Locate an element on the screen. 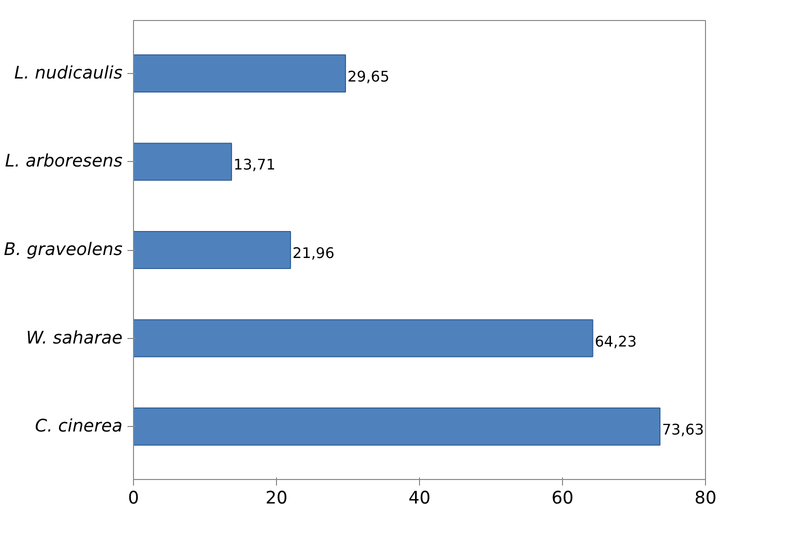 The height and width of the screenshot is (559, 795). y-tick-label: L. arboresens is located at coordinates (63, 162).